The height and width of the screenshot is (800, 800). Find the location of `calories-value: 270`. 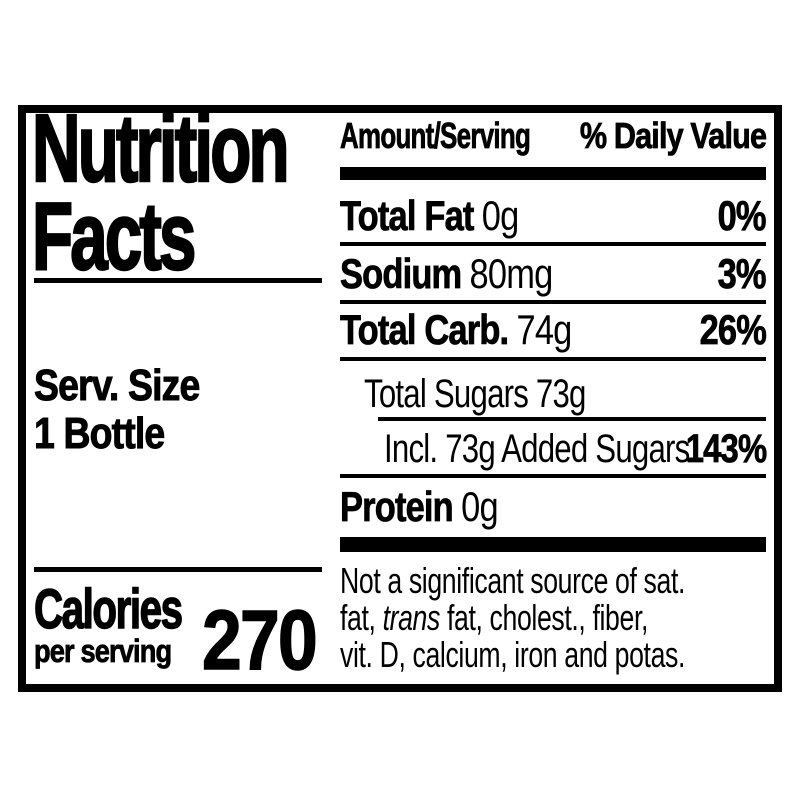

calories-value: 270 is located at coordinates (259, 640).